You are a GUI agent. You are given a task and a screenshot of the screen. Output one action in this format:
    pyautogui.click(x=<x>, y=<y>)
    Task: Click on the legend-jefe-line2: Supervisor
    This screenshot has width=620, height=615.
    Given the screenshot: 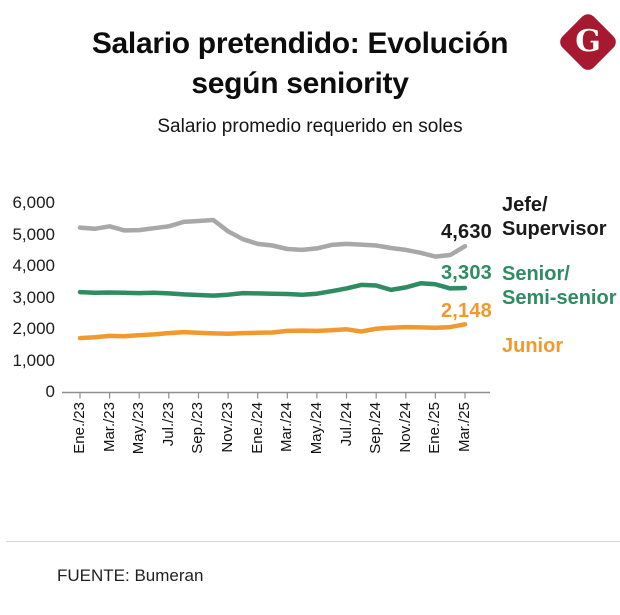 What is the action you would take?
    pyautogui.click(x=554, y=229)
    